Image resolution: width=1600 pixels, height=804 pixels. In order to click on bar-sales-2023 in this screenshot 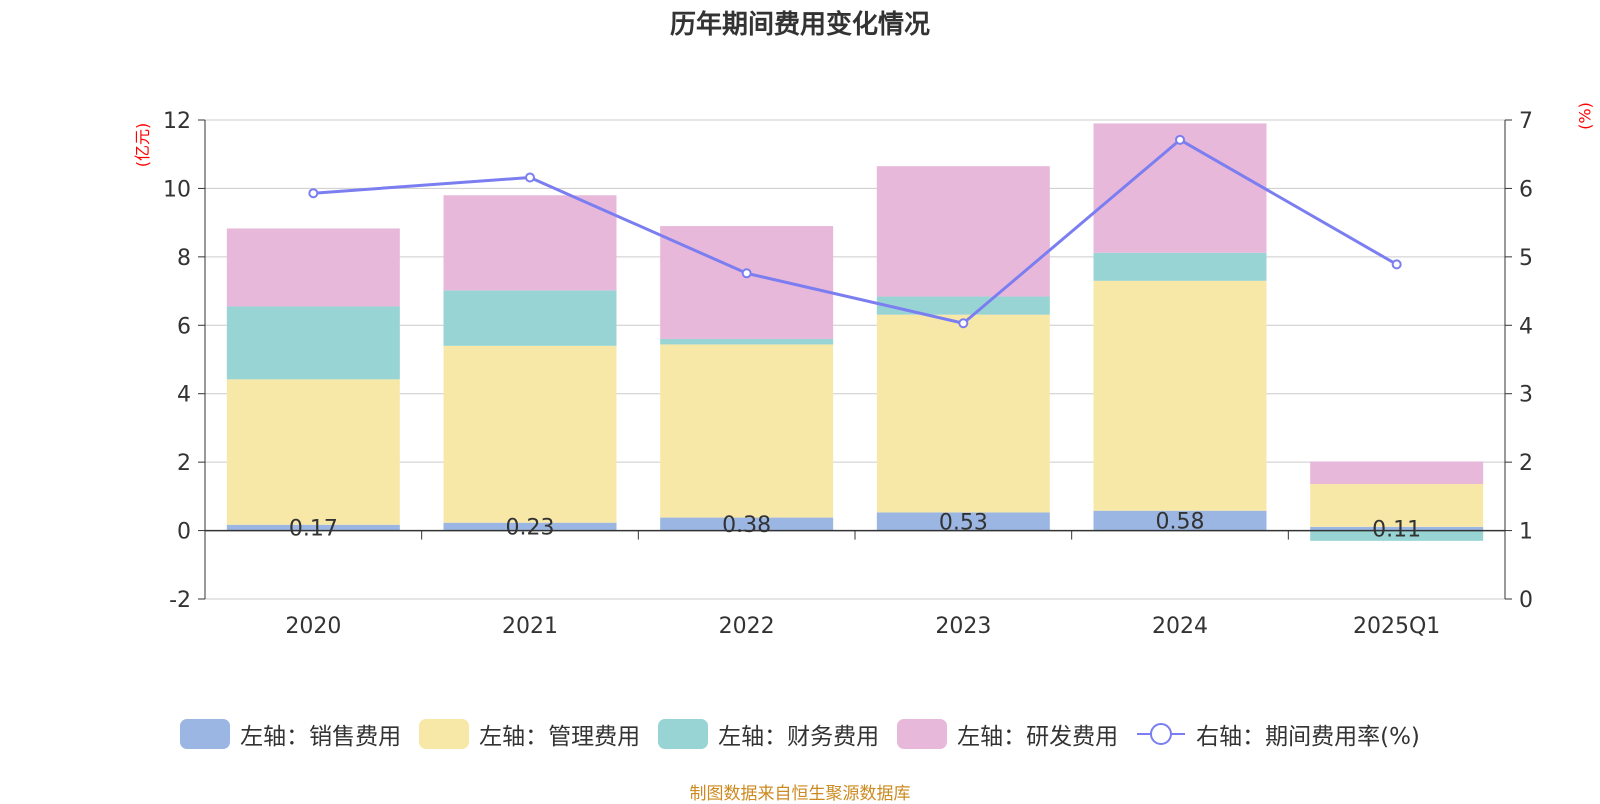, I will do `click(963, 521)`.